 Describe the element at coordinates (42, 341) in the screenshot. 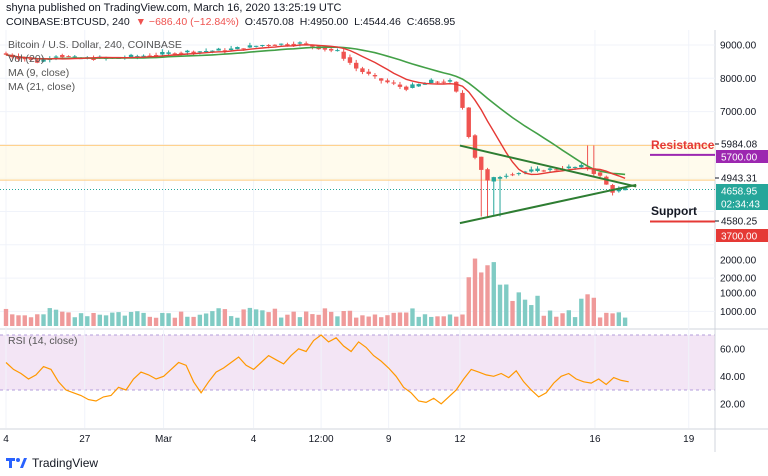

I see `legend-rsi: RSI (14, close)` at that location.